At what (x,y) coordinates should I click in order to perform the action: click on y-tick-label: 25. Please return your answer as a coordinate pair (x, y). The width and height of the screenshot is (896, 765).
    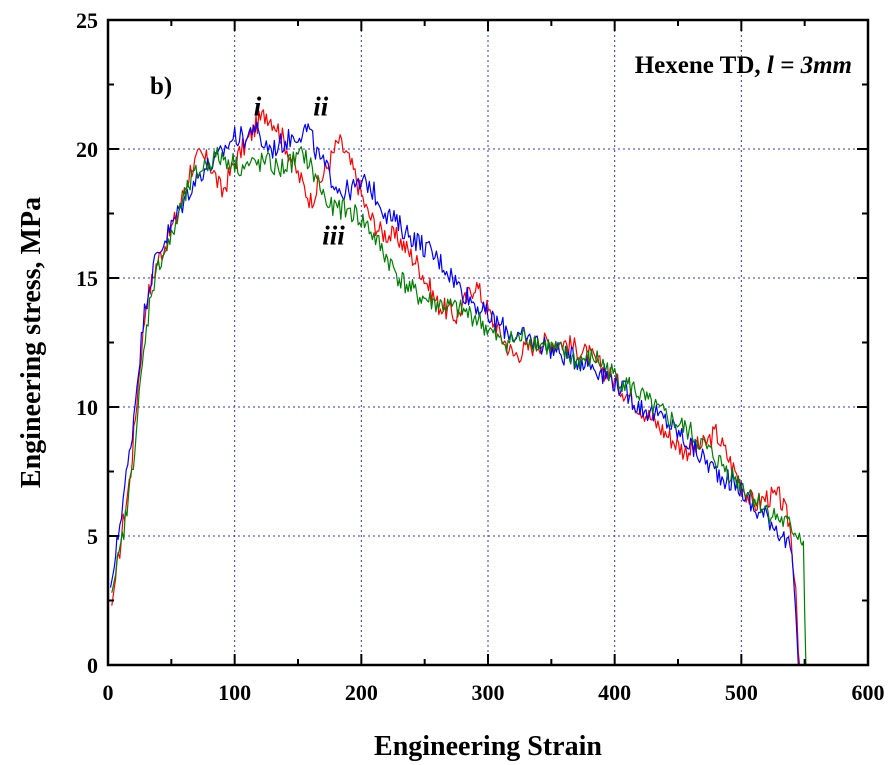
    Looking at the image, I should click on (87, 20).